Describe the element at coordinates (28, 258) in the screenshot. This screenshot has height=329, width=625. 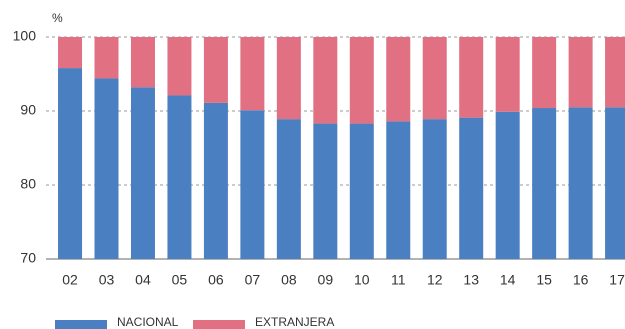
I see `y-tick-label: 70` at that location.